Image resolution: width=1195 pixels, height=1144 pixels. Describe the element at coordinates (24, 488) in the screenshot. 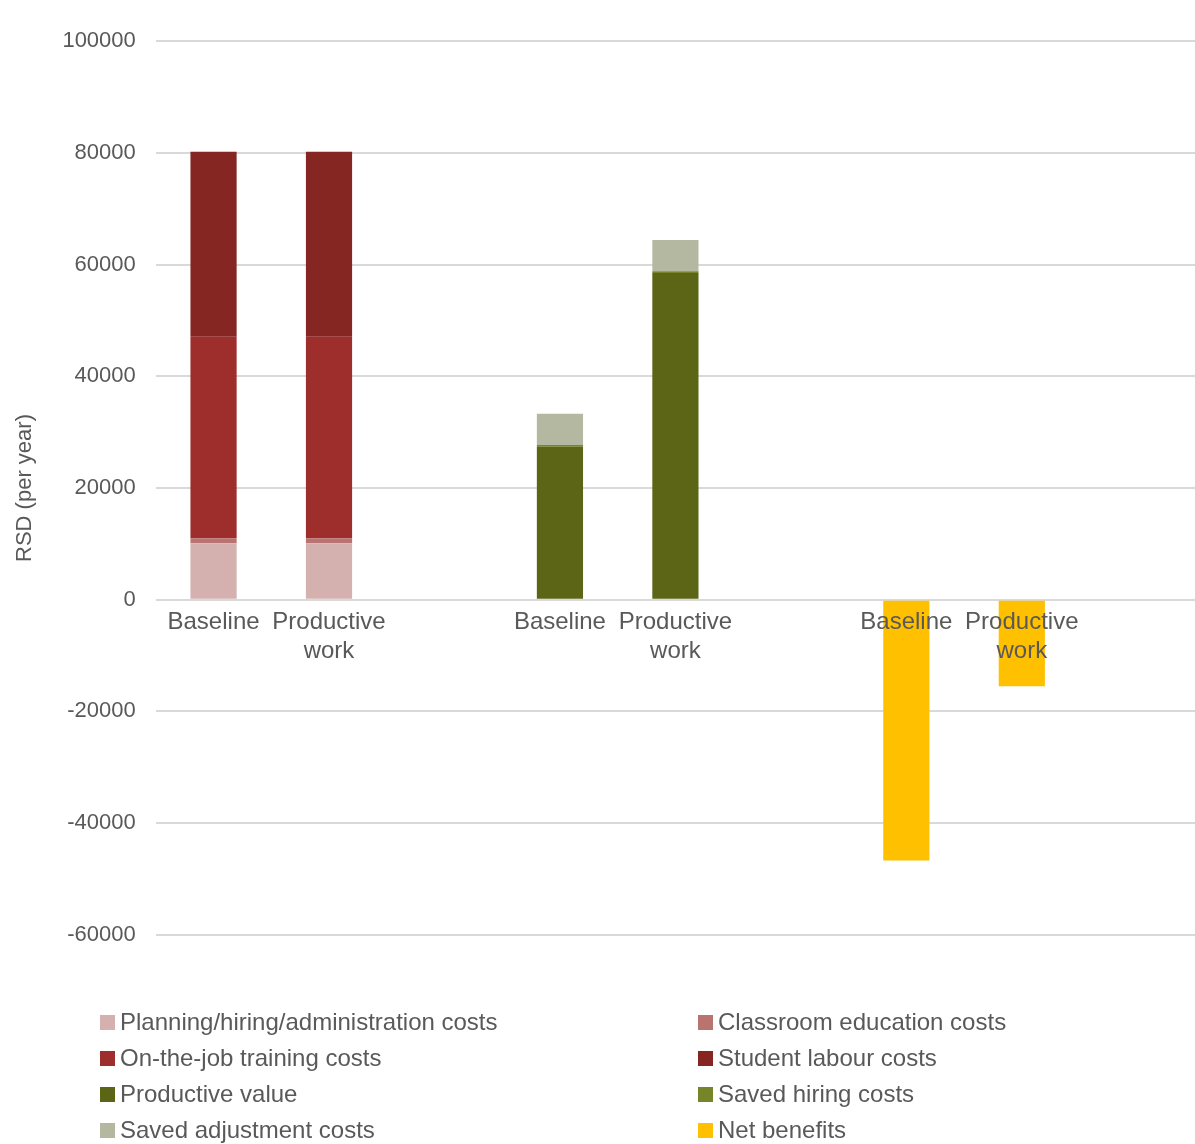

I see `y-axis-title: RSD (per year)` at that location.